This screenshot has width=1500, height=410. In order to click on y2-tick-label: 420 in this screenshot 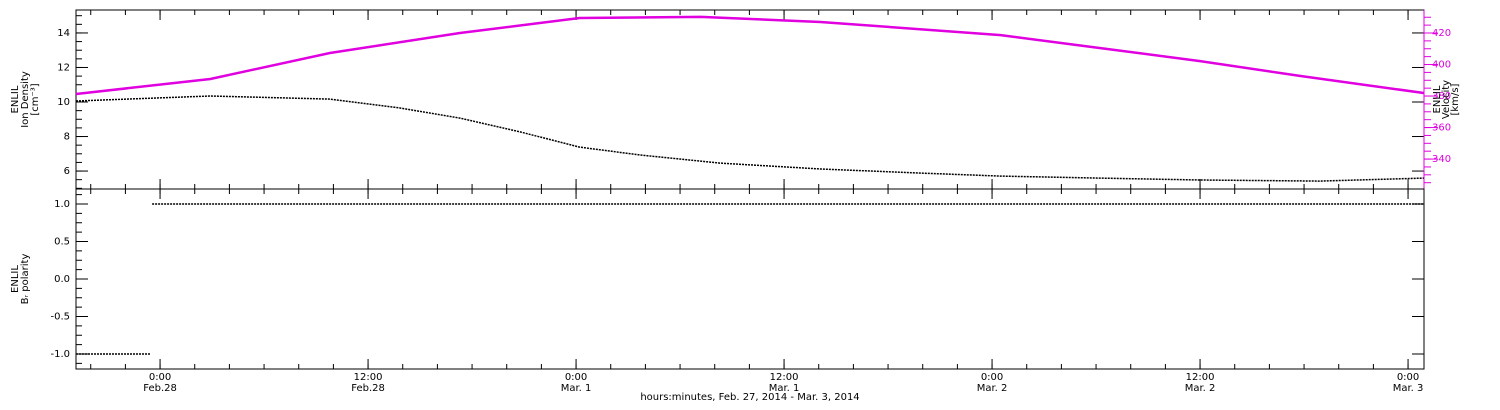, I will do `click(1441, 33)`.